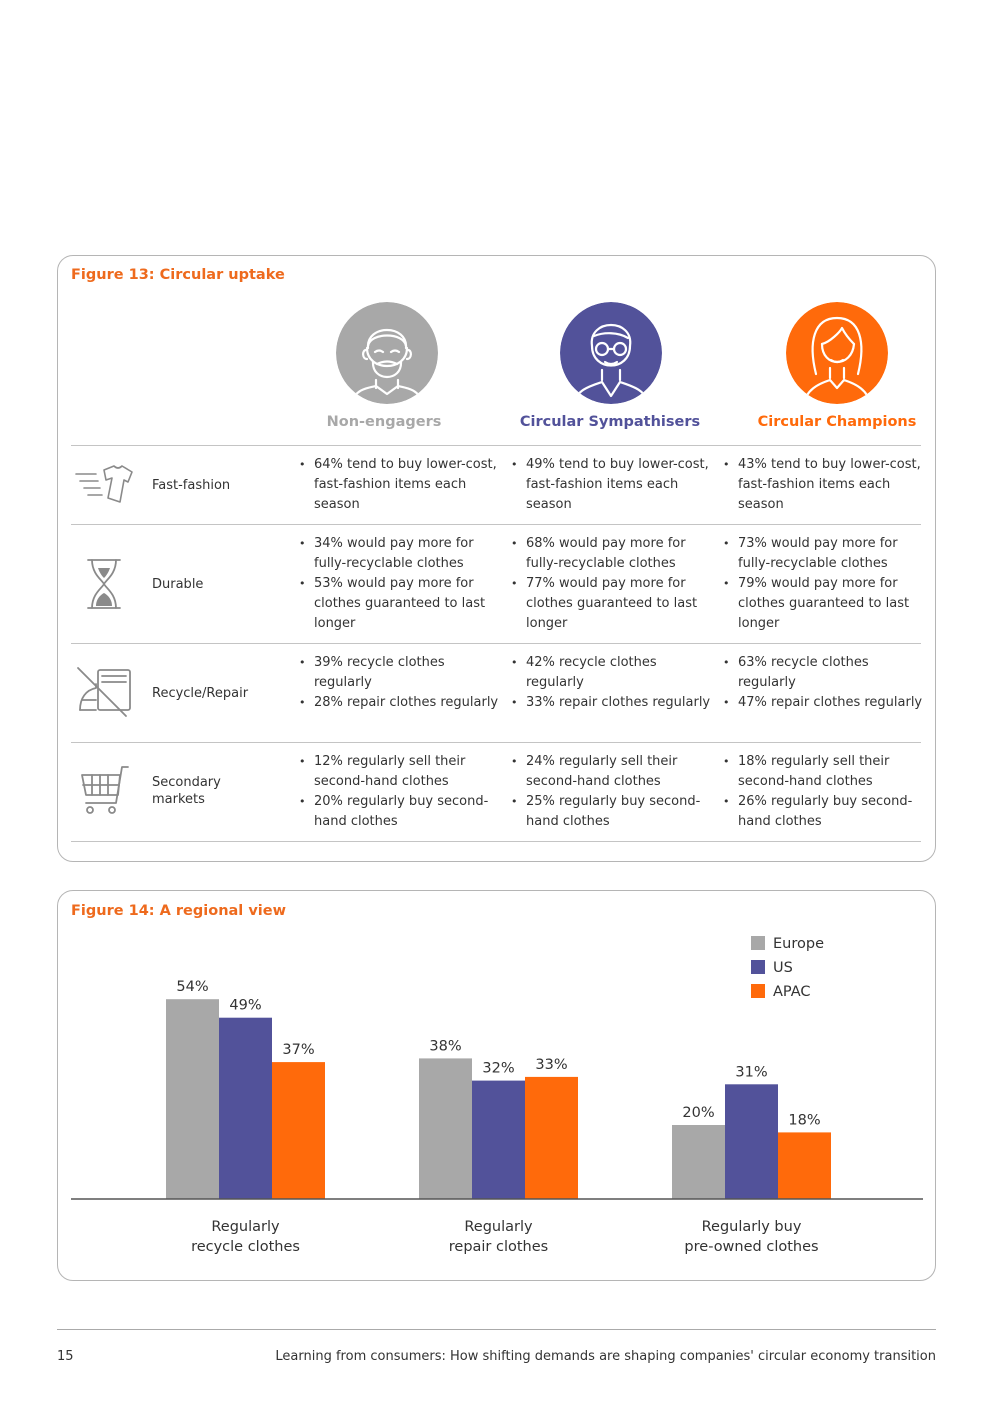  I want to click on woman-icon, so click(837, 353).